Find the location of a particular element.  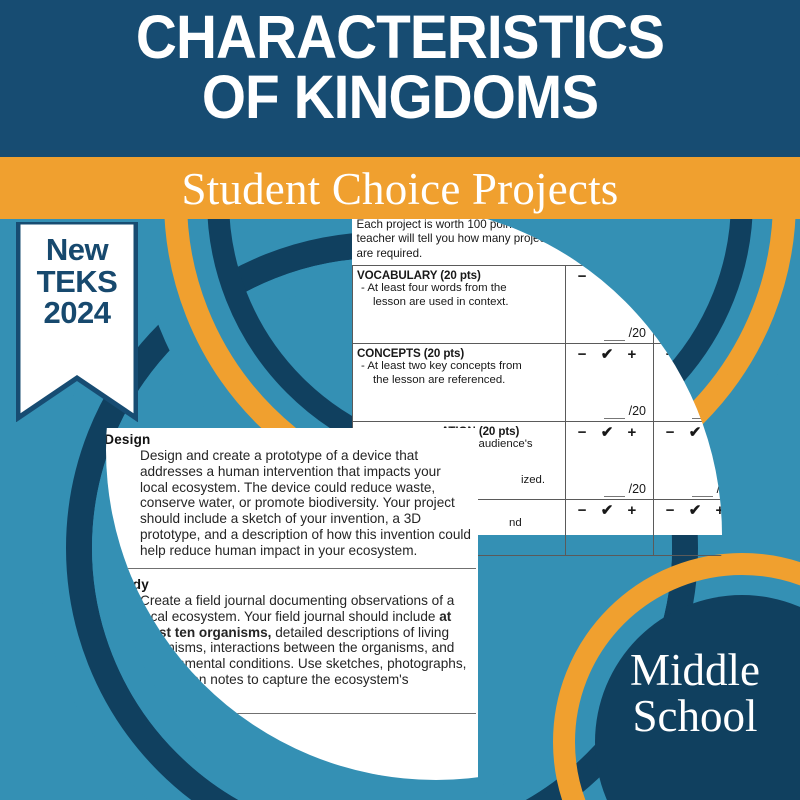

criterion-title: CONCEPTS (20 pts) is located at coordinates (411, 354).